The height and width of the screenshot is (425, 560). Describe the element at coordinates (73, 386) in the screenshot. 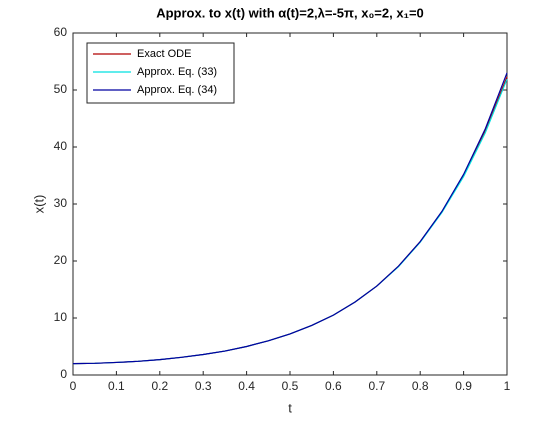

I see `x-tick-label: 0` at that location.